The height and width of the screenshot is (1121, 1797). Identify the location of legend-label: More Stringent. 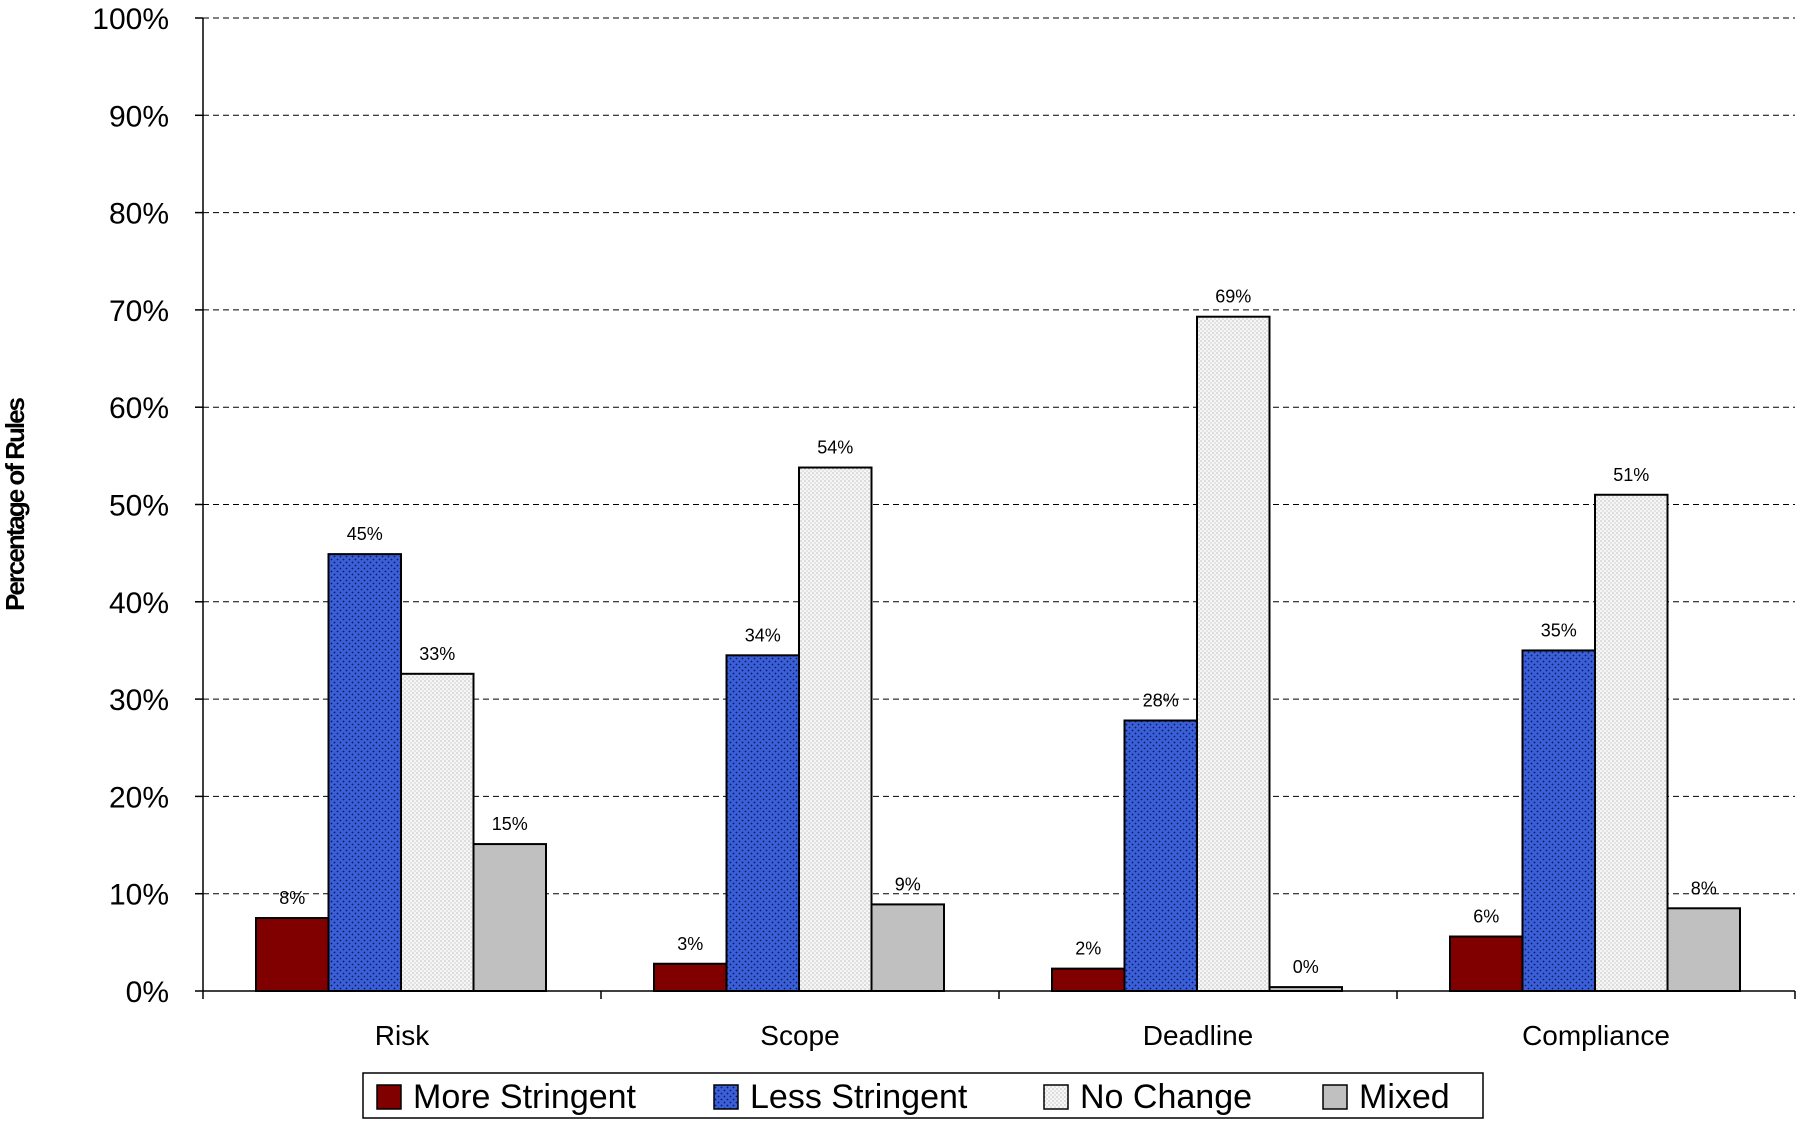
(525, 1097).